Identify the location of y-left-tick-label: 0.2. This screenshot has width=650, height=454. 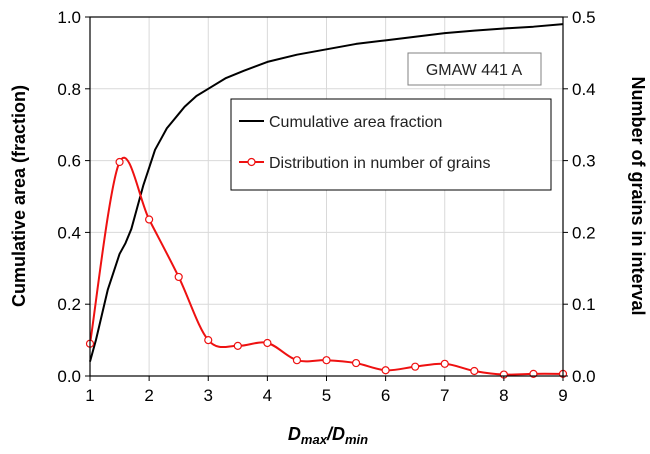
(69, 304).